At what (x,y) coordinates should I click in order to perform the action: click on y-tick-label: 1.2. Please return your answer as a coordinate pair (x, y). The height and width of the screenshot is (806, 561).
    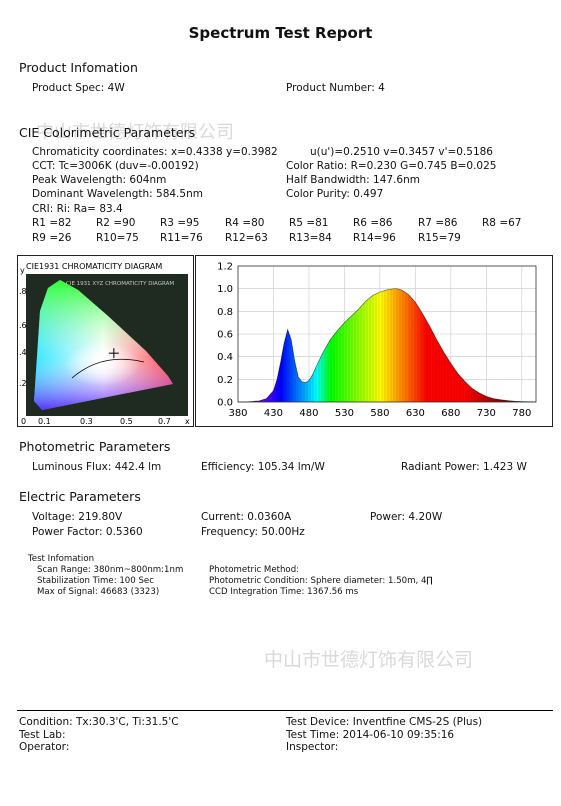
    Looking at the image, I should click on (225, 267).